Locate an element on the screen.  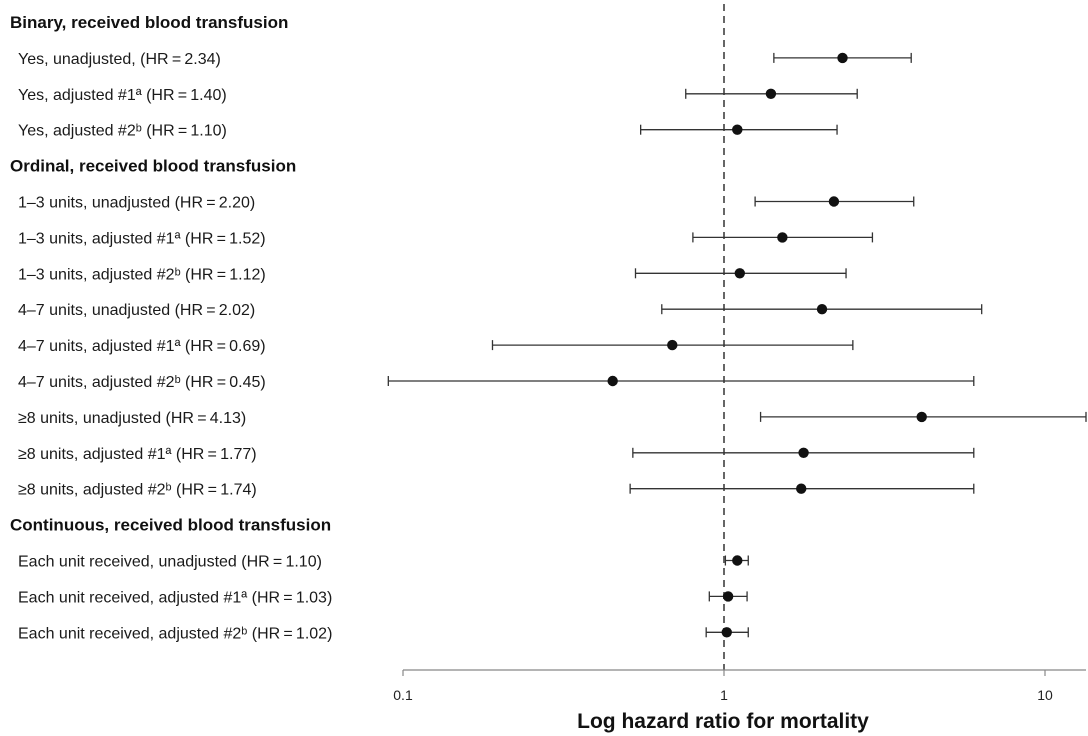
x-tick-label: 10 is located at coordinates (1045, 695).